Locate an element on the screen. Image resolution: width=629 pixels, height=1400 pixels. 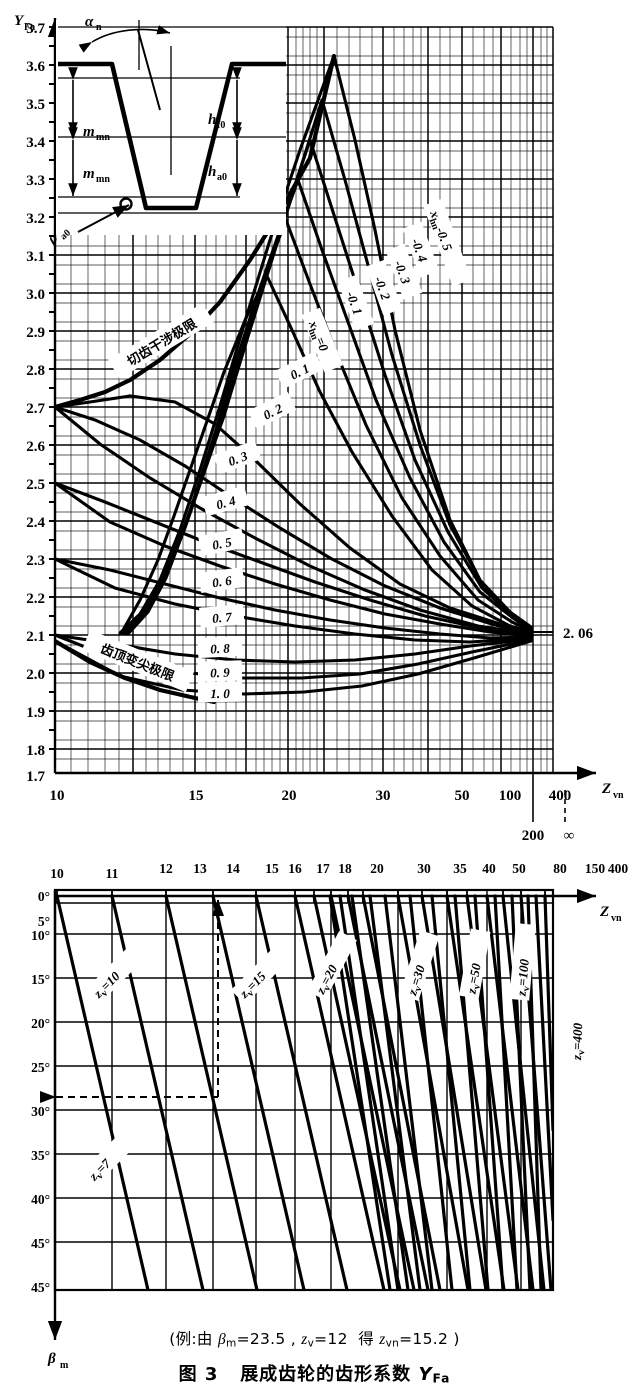
tick-label-200: 200 is located at coordinates (533, 836).